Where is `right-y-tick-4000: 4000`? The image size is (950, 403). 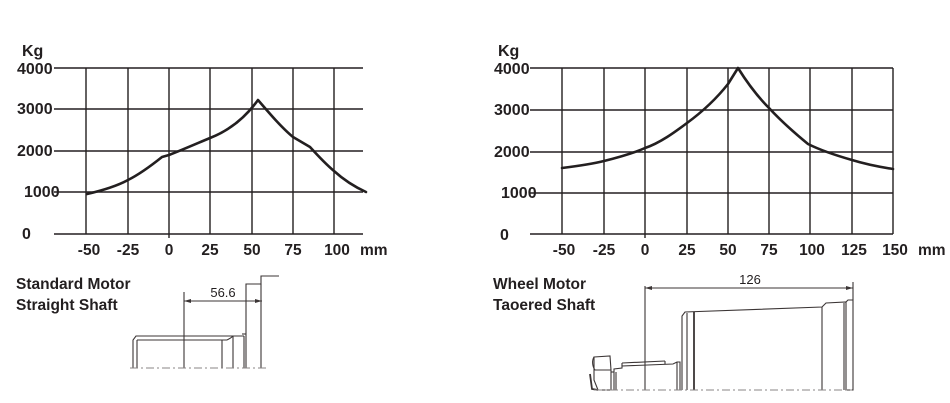 right-y-tick-4000: 4000 is located at coordinates (512, 69).